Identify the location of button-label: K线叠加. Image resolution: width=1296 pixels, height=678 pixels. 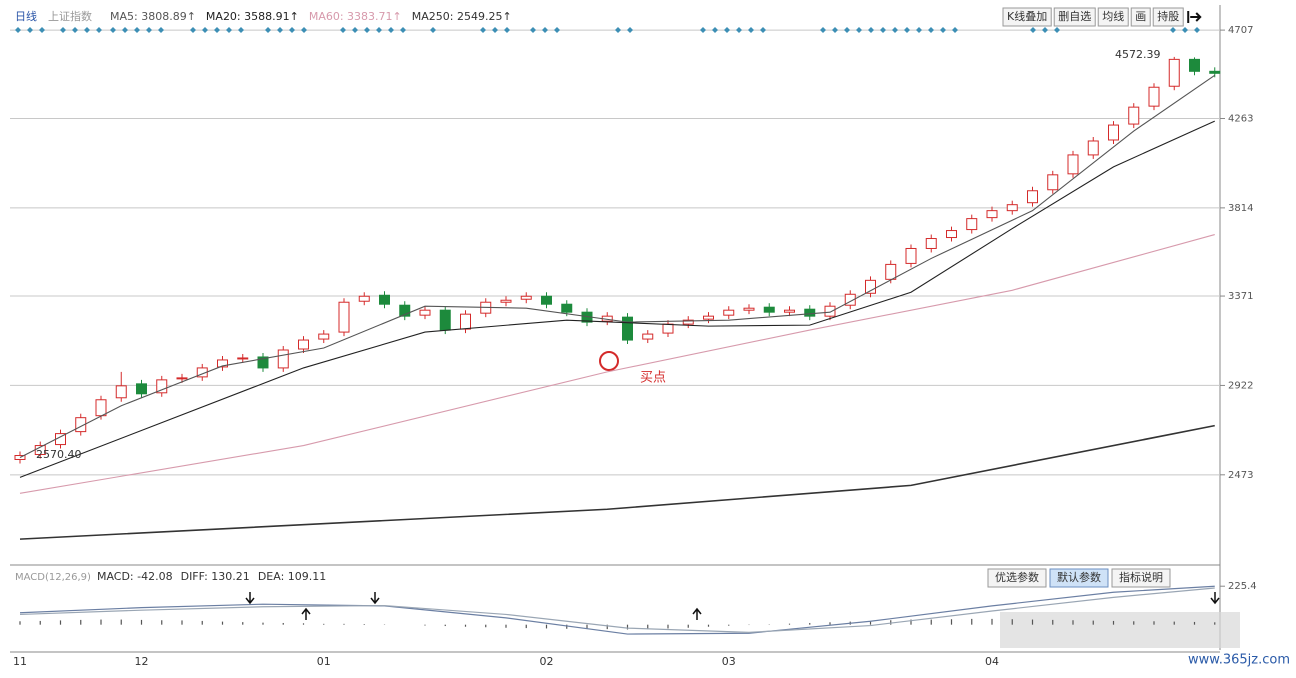
(1027, 16).